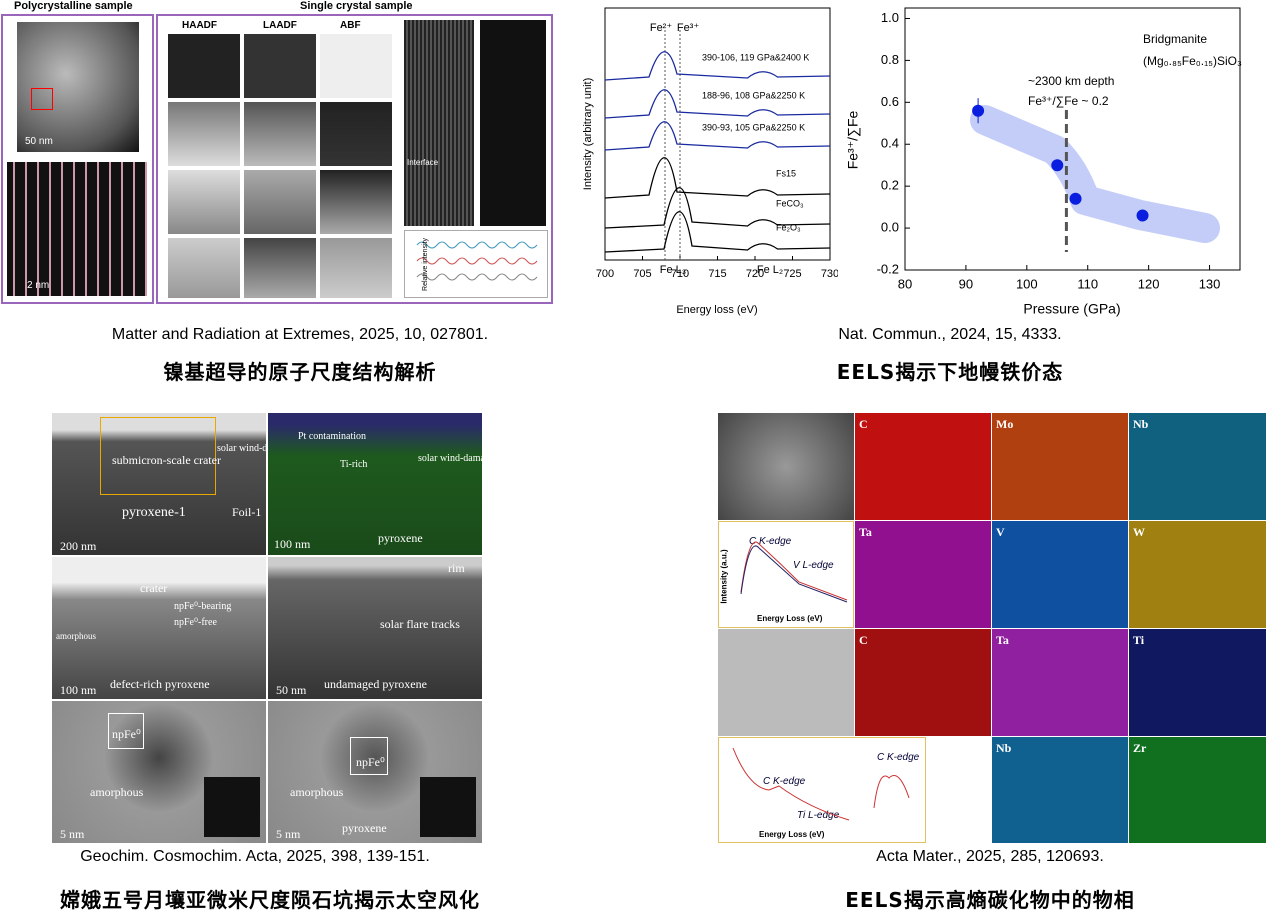 The height and width of the screenshot is (919, 1269). I want to click on element: V, so click(1000, 532).